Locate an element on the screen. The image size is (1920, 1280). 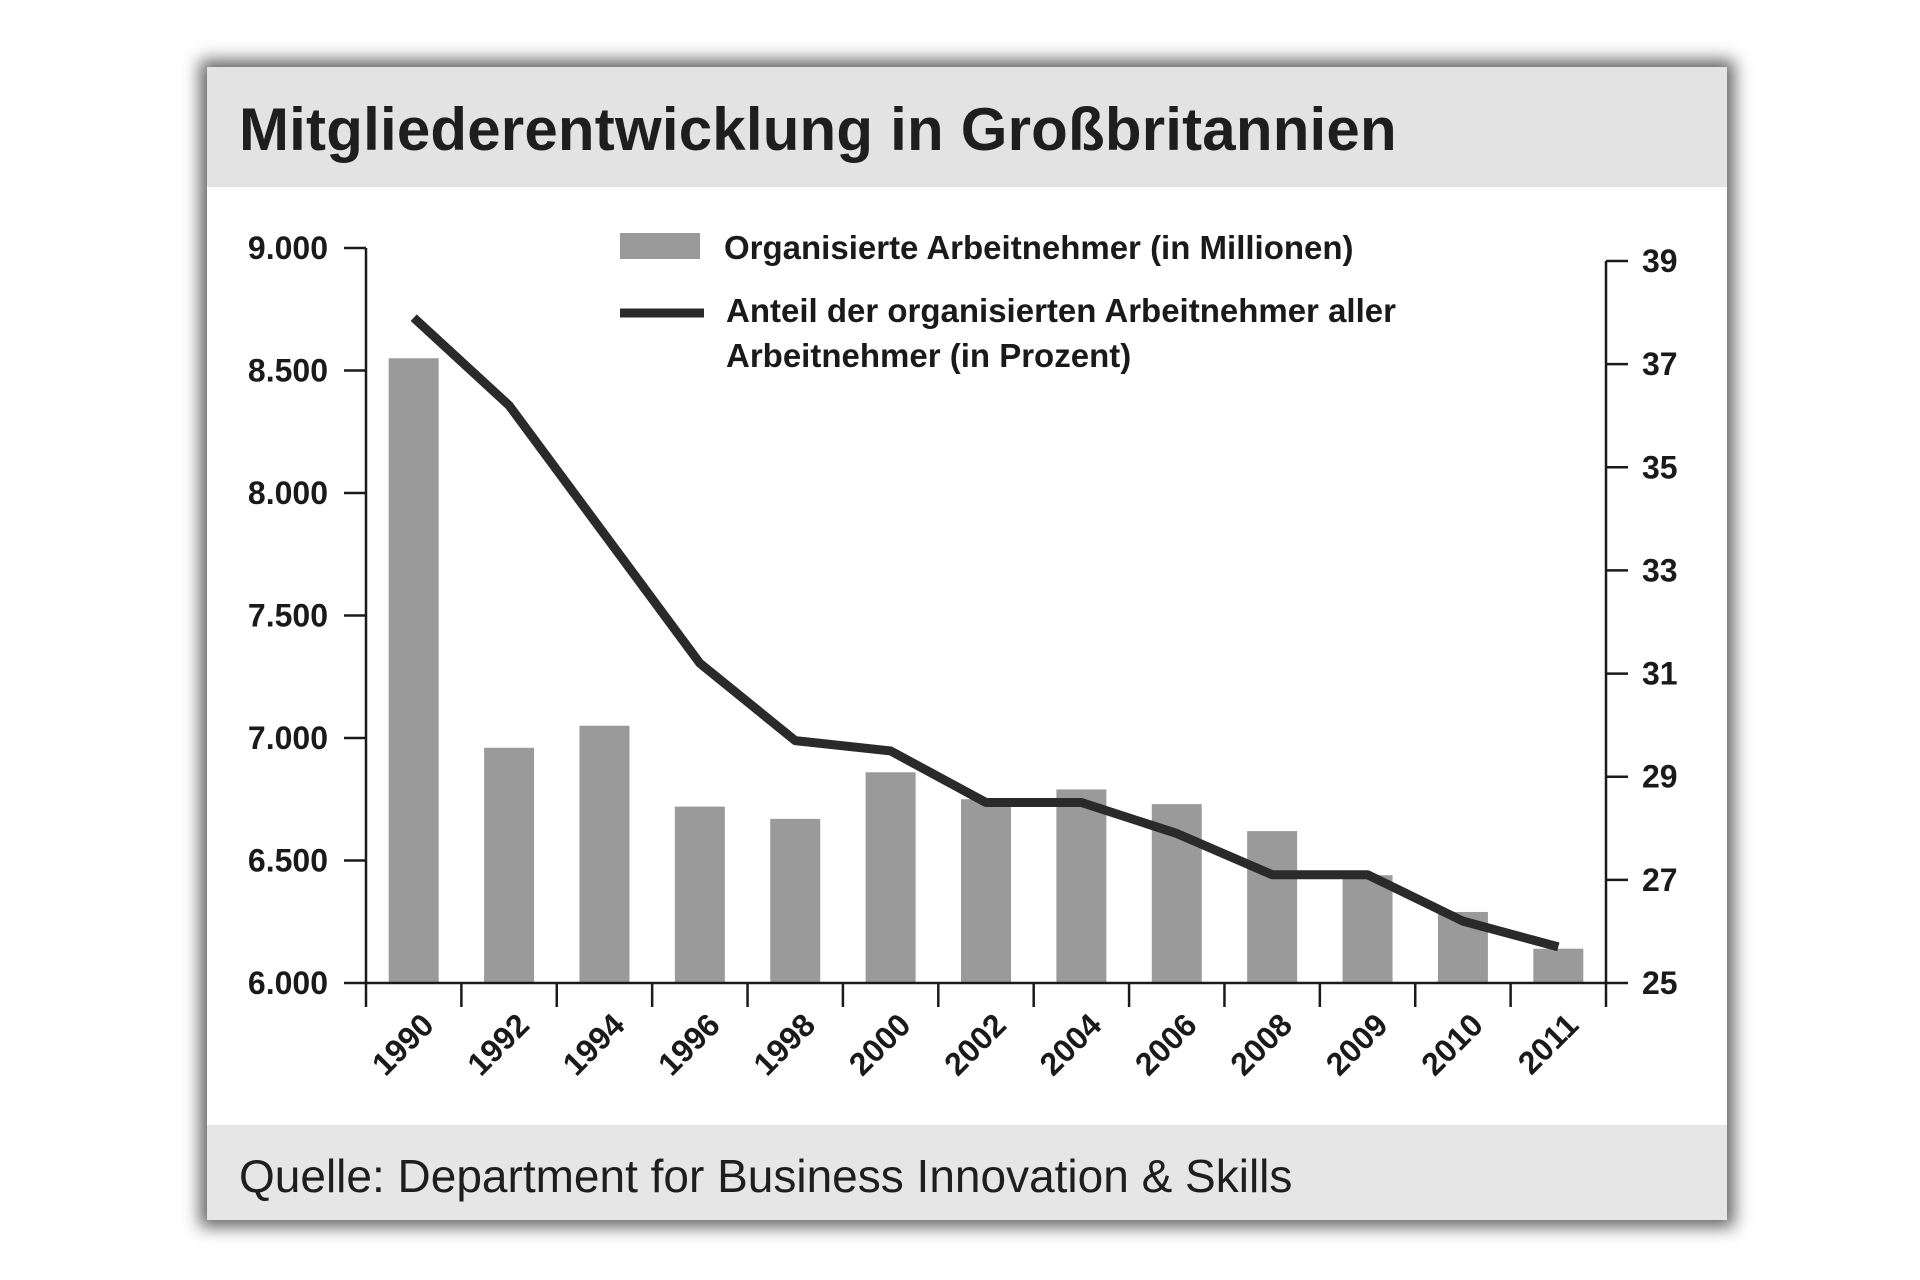
x-tick-label-1994: 1994 is located at coordinates (594, 1044).